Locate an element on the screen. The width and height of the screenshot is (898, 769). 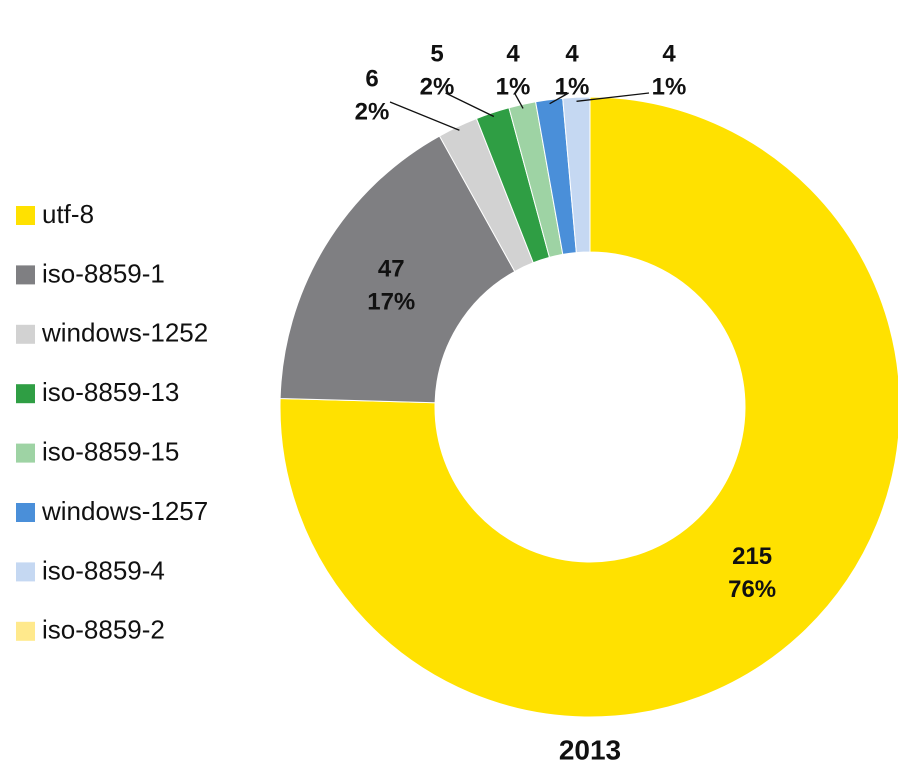
legend-label: windows-1257 is located at coordinates (124, 511).